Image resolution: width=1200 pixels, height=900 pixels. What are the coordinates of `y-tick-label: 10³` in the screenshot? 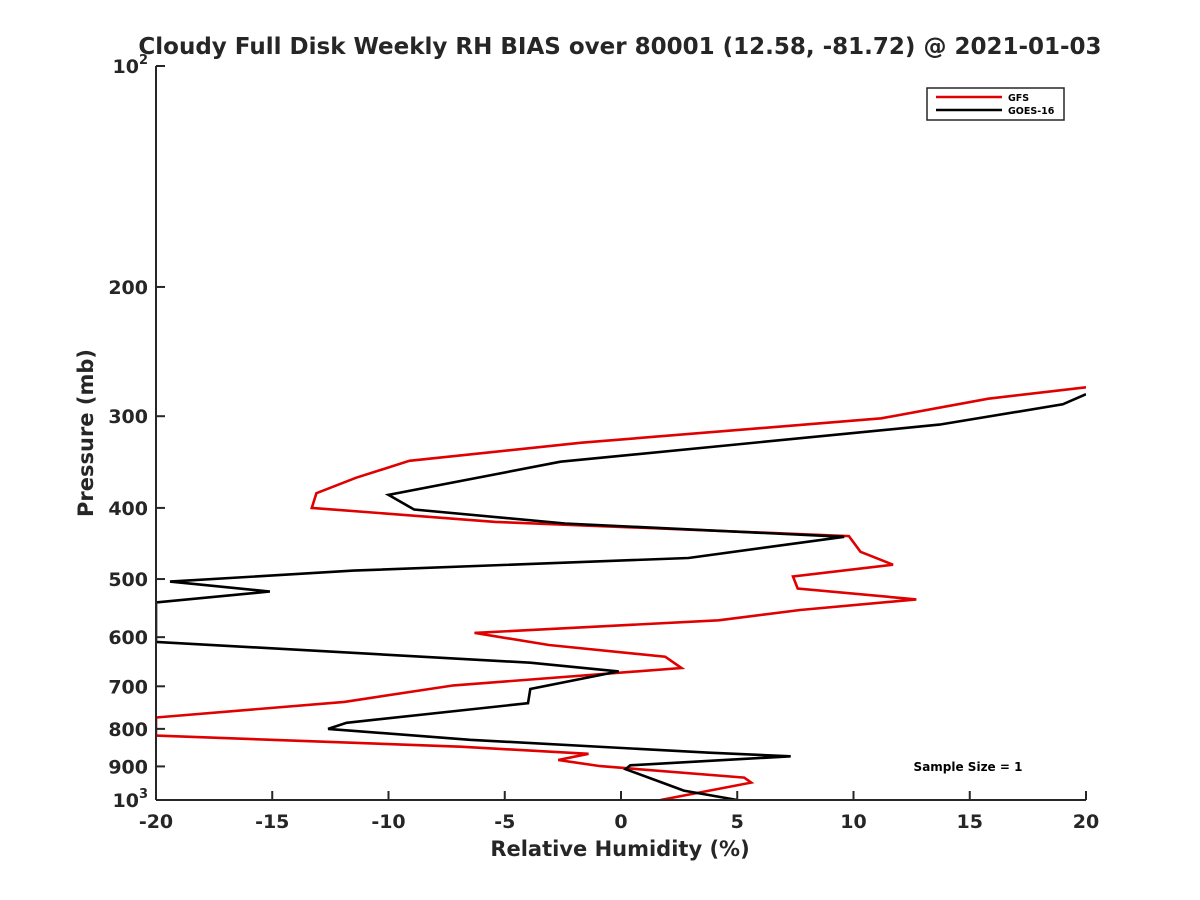 It's located at (131, 799).